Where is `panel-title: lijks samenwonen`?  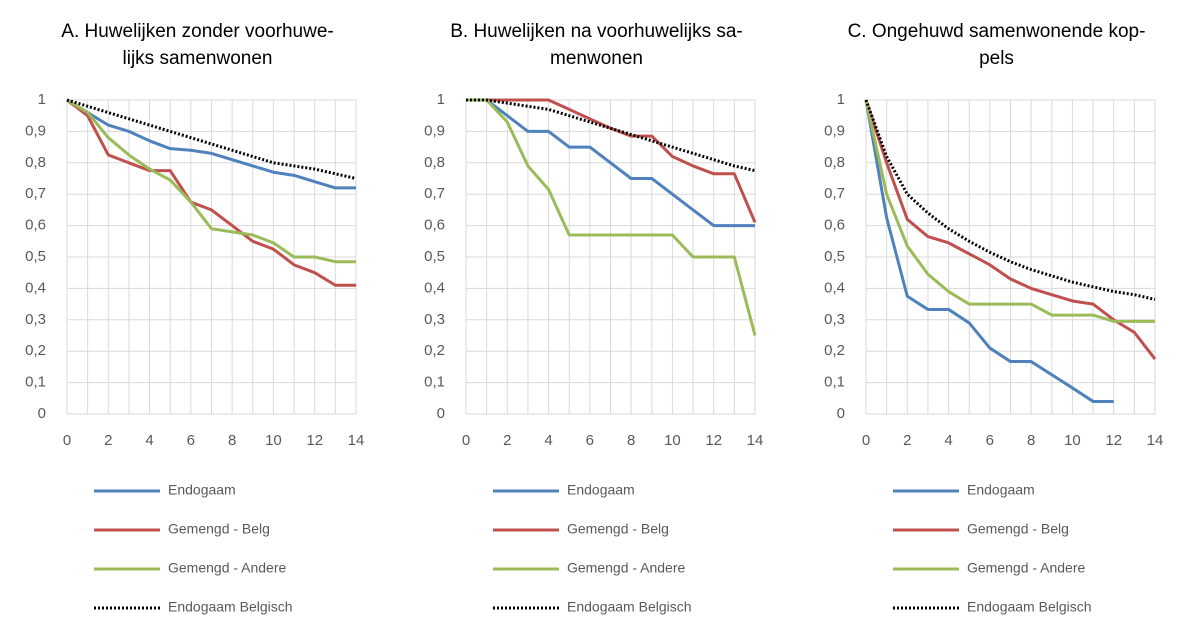 panel-title: lijks samenwonen is located at coordinates (198, 58).